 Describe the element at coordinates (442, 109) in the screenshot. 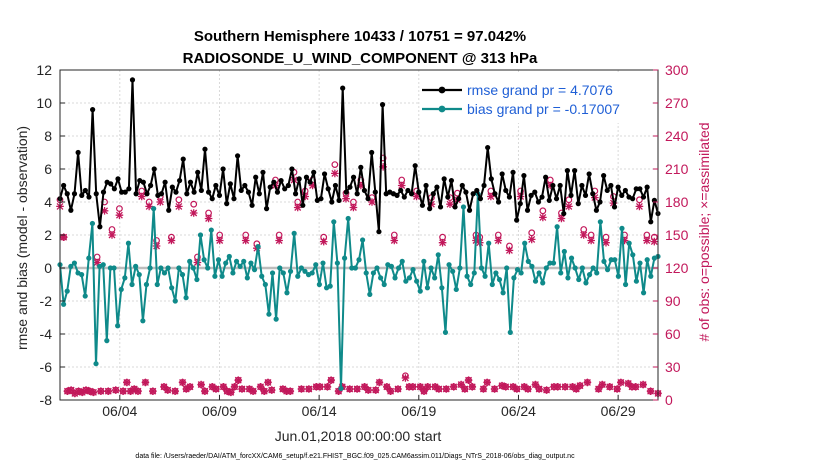

I see `legend-bias-marker` at that location.